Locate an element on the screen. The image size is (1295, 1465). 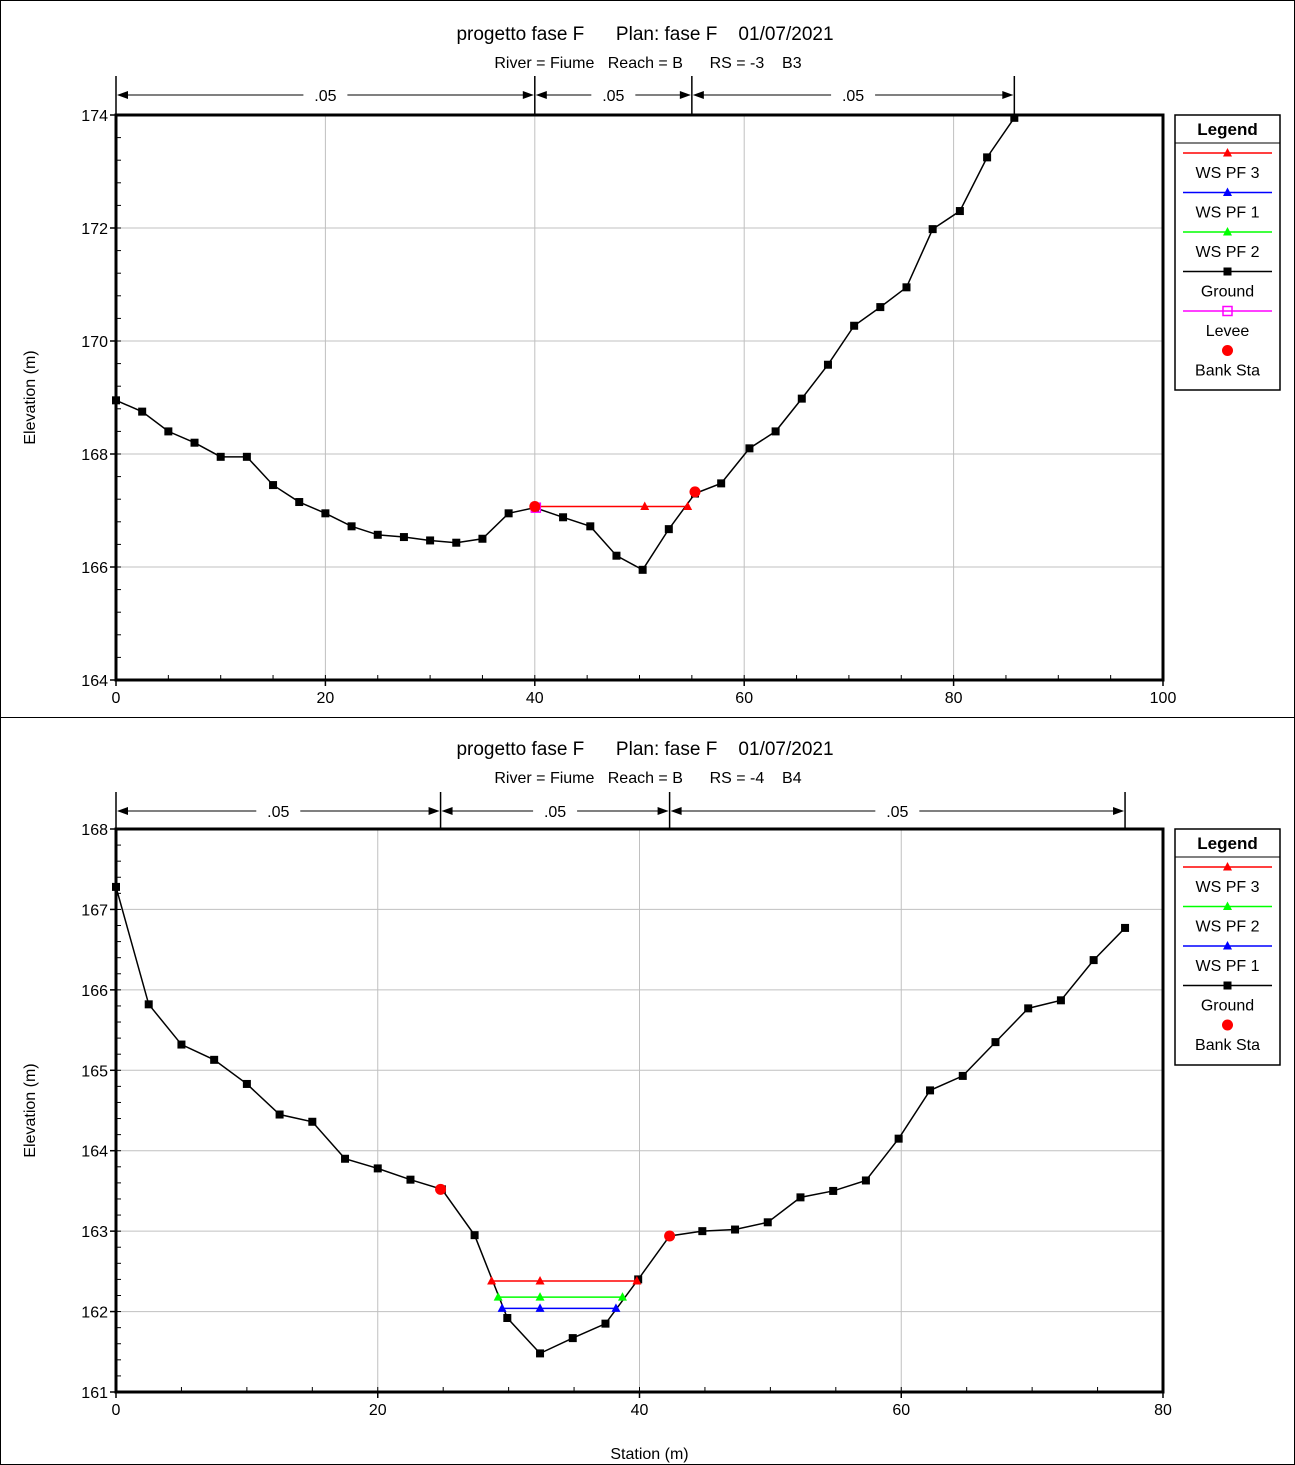
y-tick-label: 172 is located at coordinates (94, 229).